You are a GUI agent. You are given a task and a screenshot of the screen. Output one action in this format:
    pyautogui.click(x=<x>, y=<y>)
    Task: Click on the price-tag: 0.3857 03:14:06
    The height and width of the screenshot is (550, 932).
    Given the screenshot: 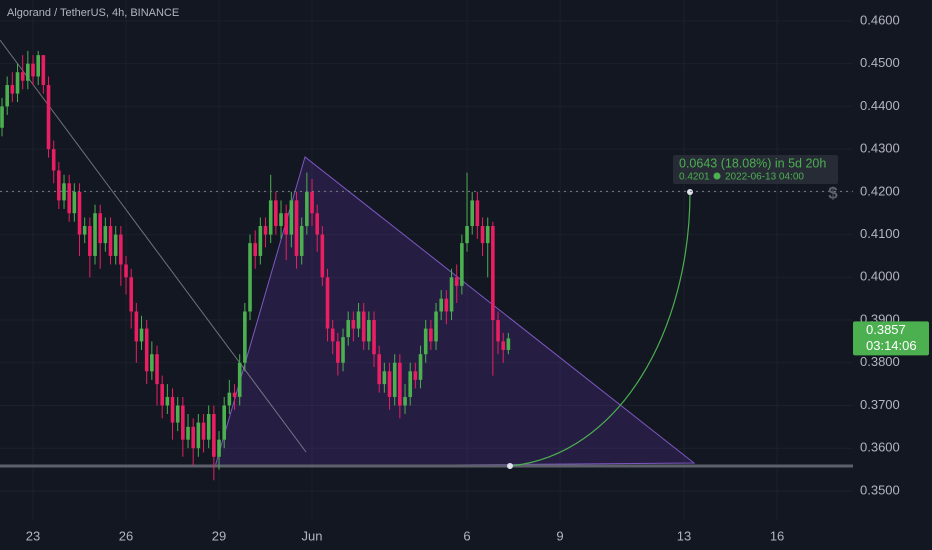 What is the action you would take?
    pyautogui.click(x=891, y=338)
    